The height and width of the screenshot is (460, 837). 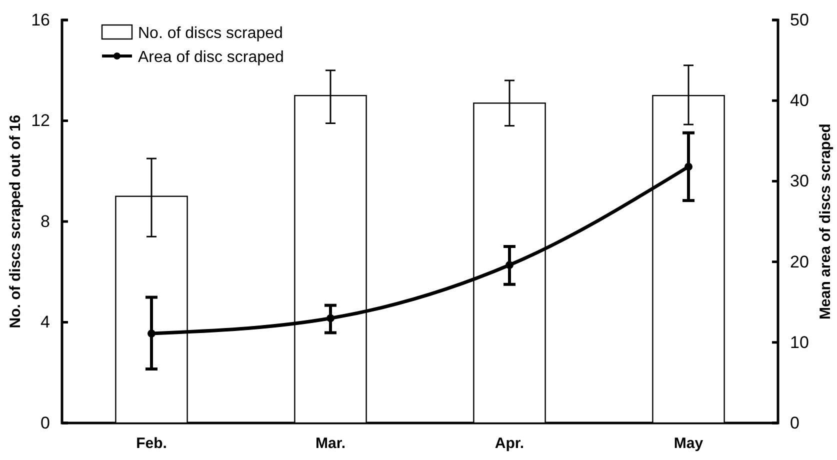 I want to click on x-tick-label: Mar., so click(x=330, y=443).